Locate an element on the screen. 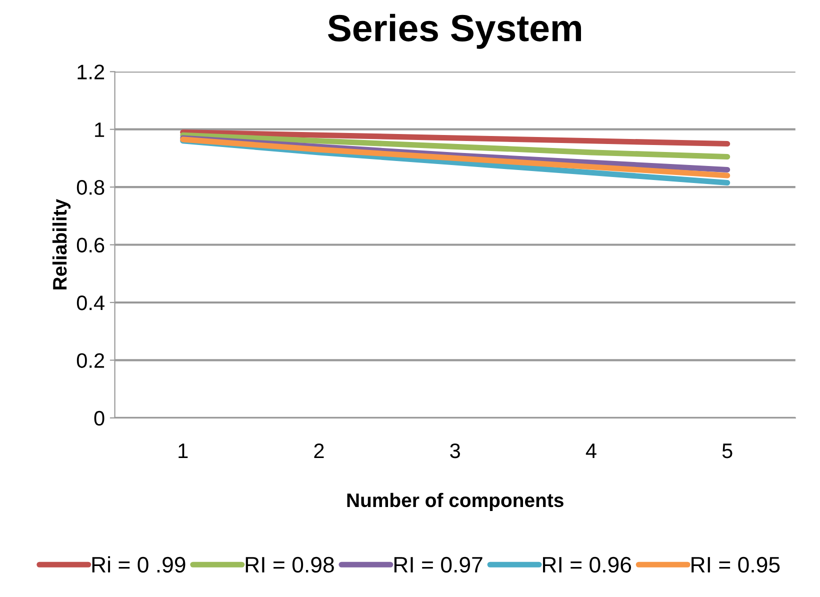  legend-label: RI = 0.97 is located at coordinates (438, 564).